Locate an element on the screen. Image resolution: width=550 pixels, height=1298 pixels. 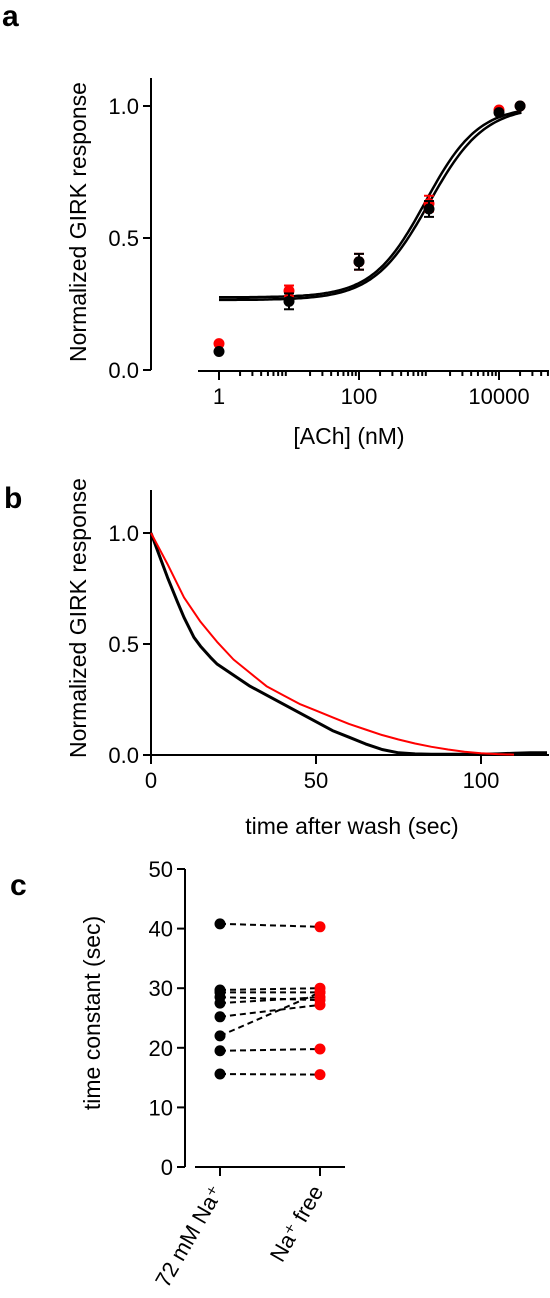
panel-b-ytick-label: 0.0 is located at coordinates (123, 755).